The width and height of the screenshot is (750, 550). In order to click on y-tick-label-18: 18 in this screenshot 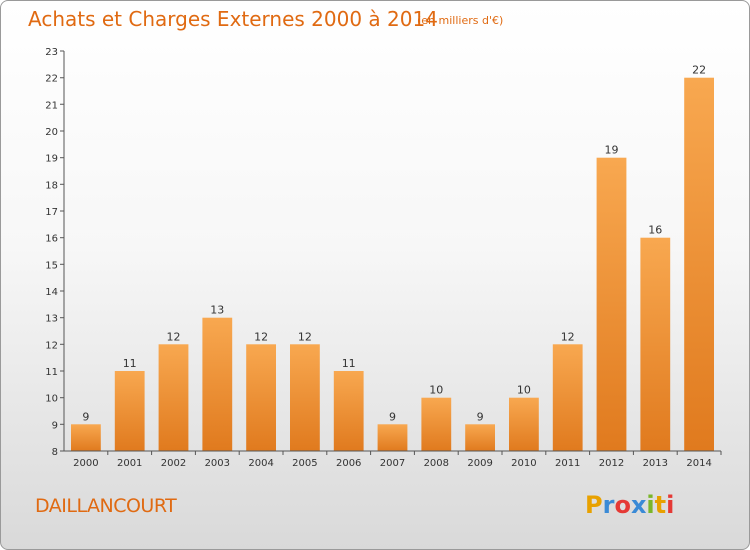, I will do `click(51, 185)`.